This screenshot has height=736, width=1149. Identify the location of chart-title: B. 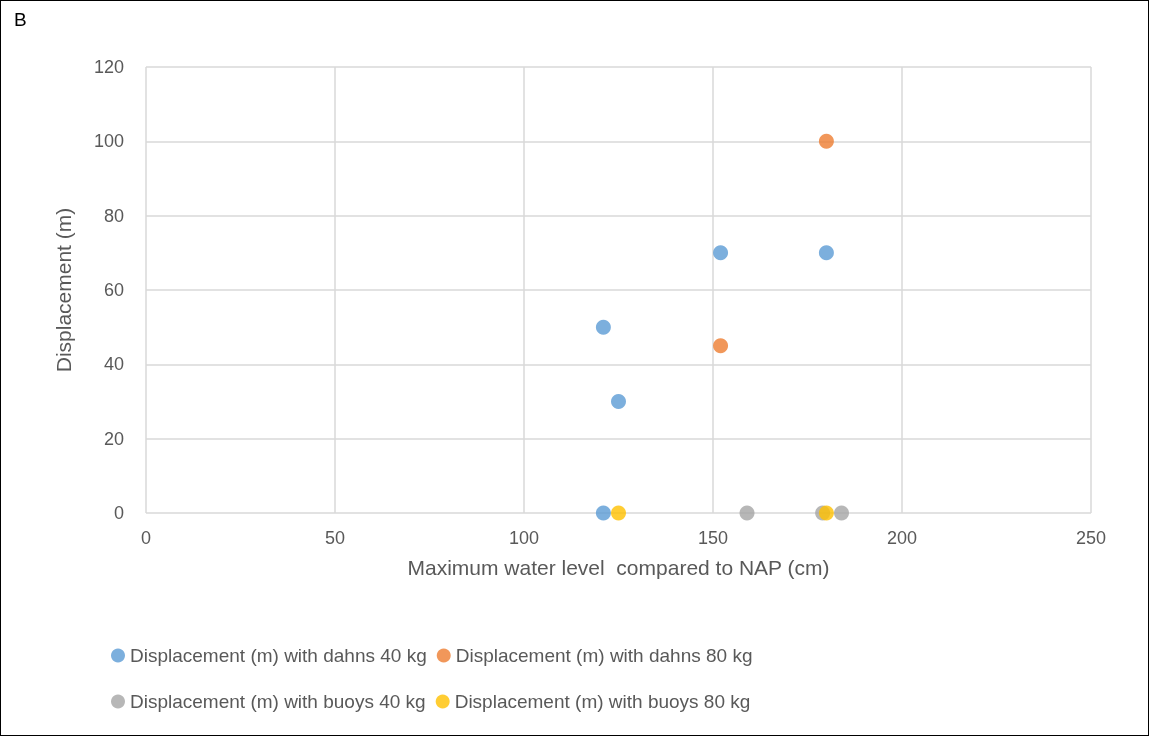
(20, 19).